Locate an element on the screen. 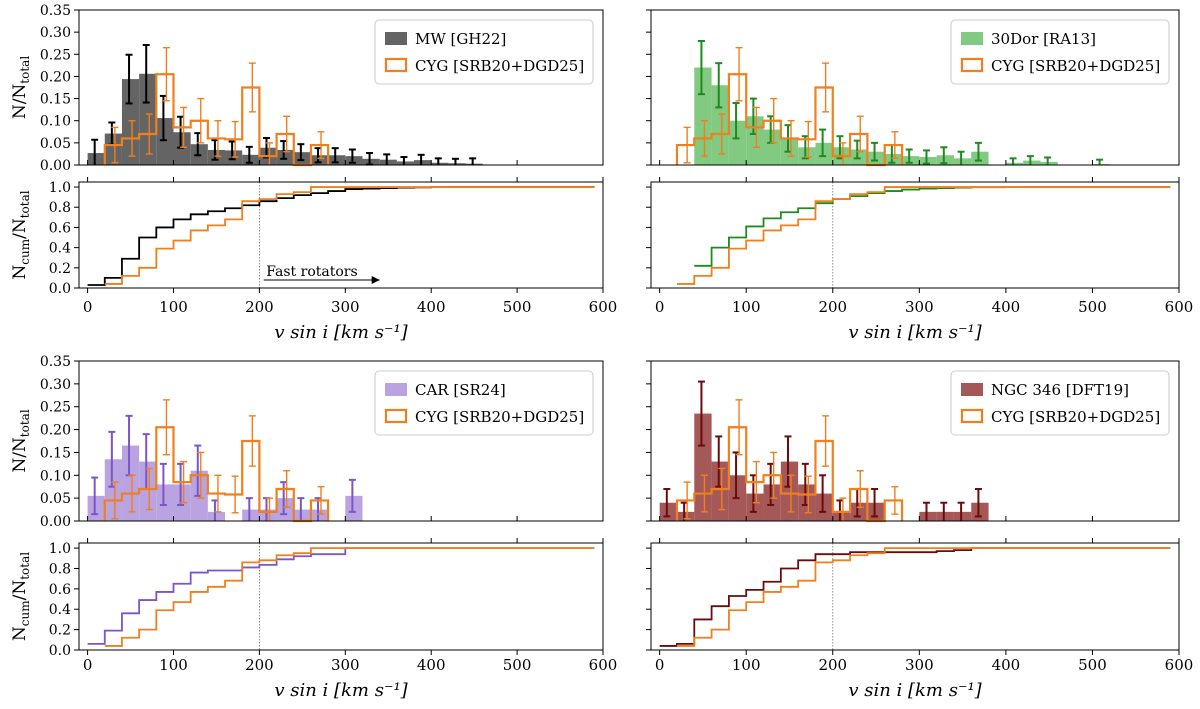 Image resolution: width=1200 pixels, height=709 pixels. label-part: /N is located at coordinates (20, 228).